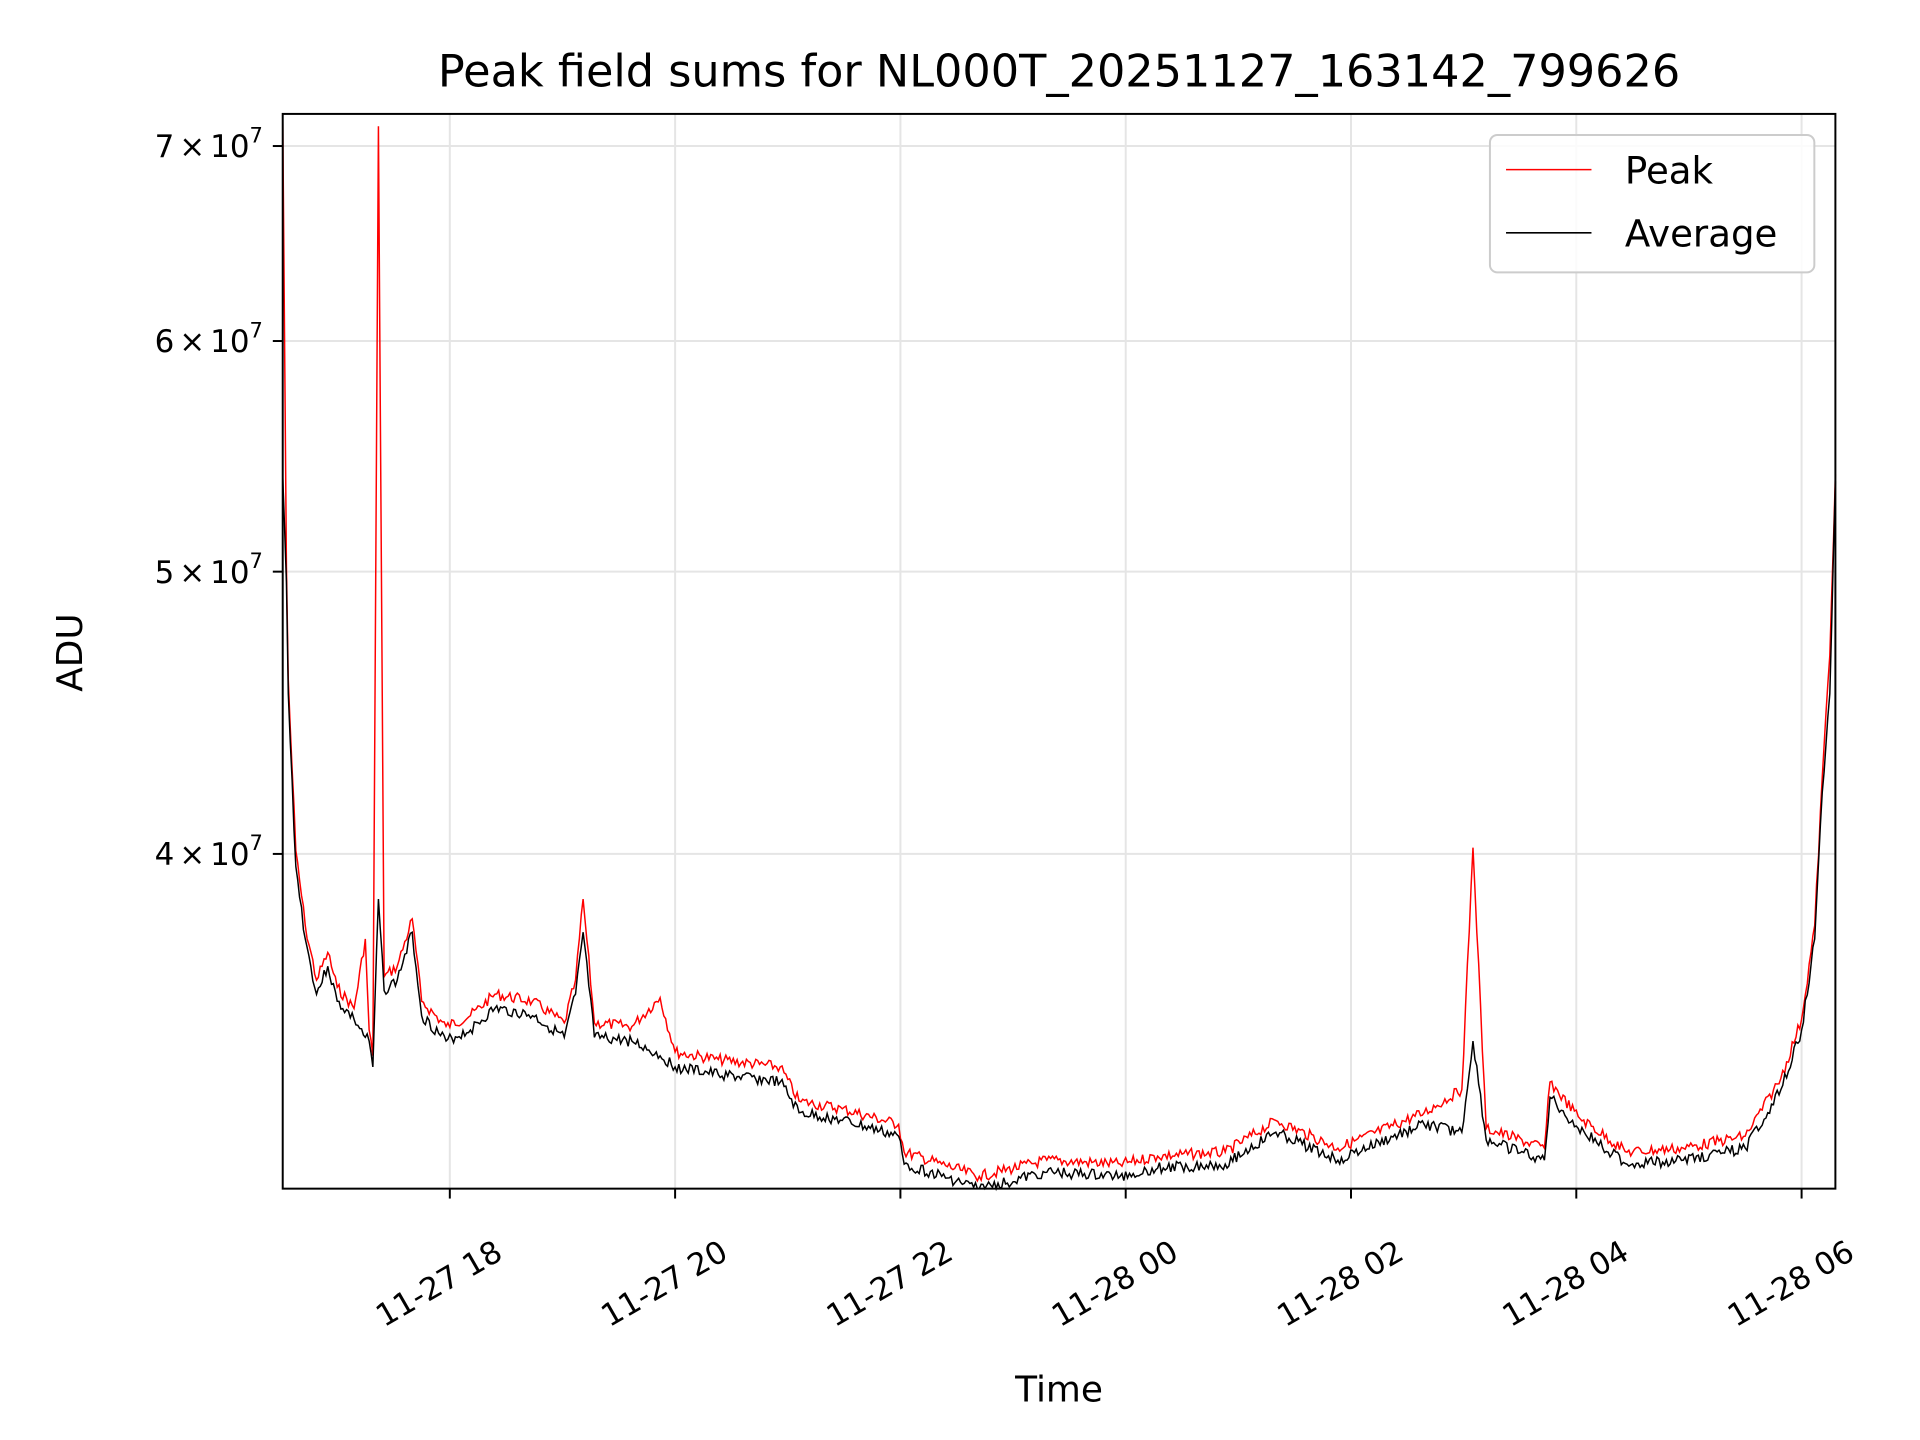 This screenshot has height=1440, width=1920. What do you see at coordinates (1701, 233) in the screenshot?
I see `legend-average-label: Average` at bounding box center [1701, 233].